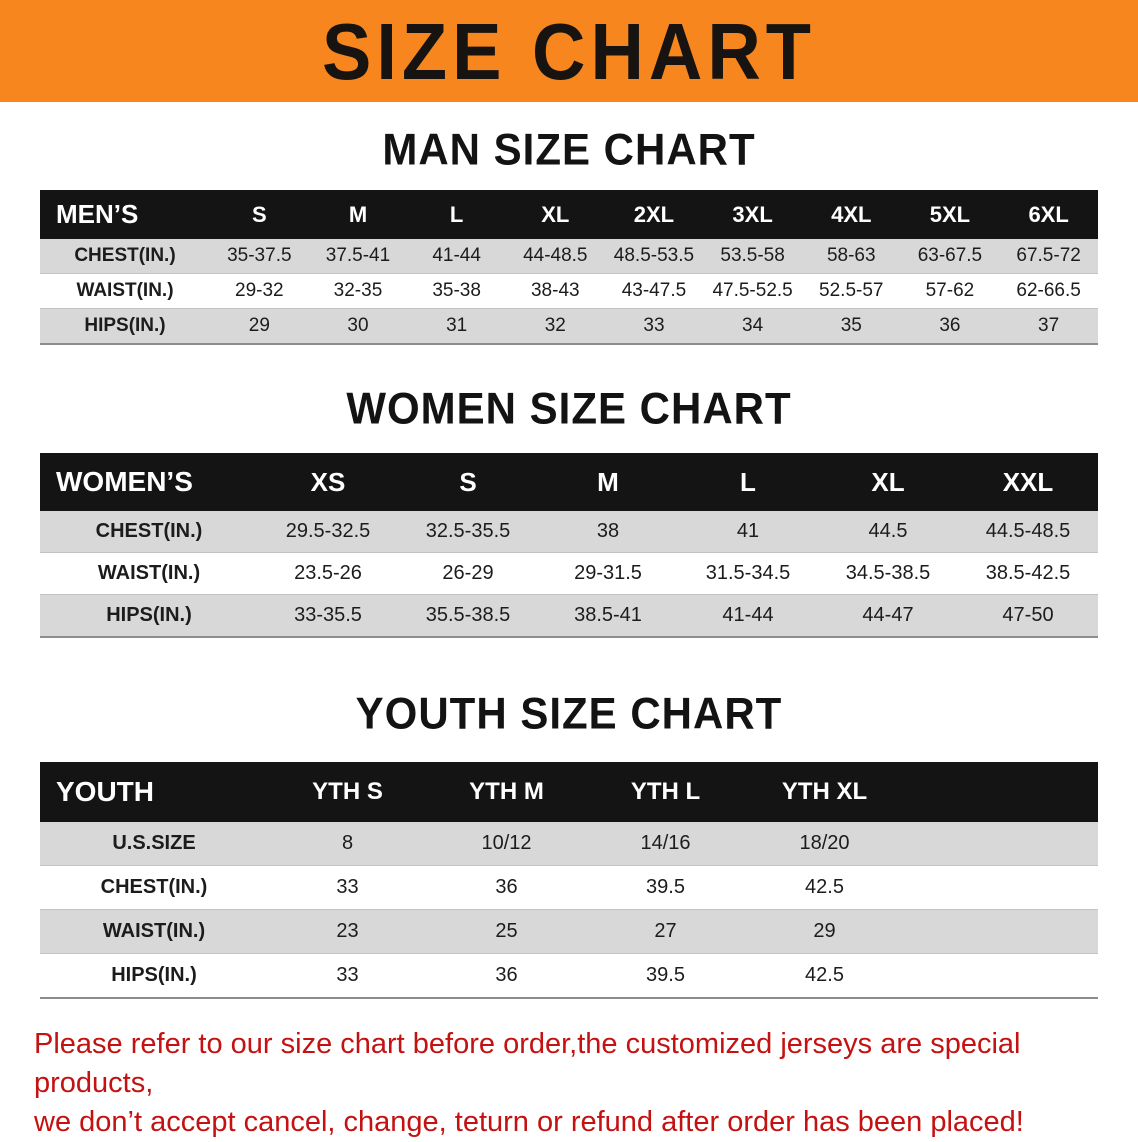 This screenshot has height=1142, width=1138. I want to click on cell: 44.5, so click(888, 532).